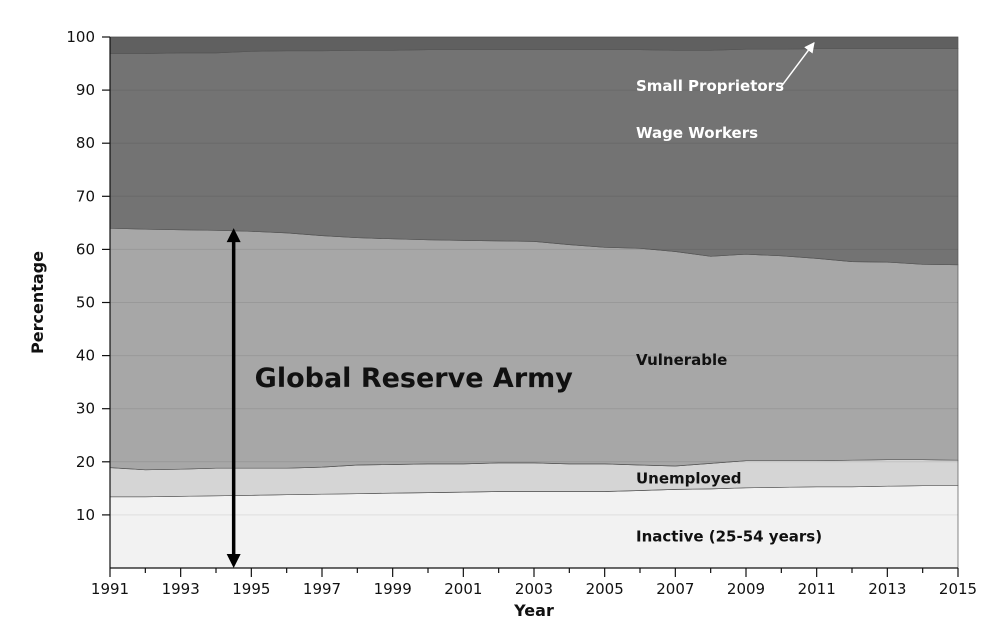  What do you see at coordinates (80, 37) in the screenshot?
I see `y-tick-label: 100` at bounding box center [80, 37].